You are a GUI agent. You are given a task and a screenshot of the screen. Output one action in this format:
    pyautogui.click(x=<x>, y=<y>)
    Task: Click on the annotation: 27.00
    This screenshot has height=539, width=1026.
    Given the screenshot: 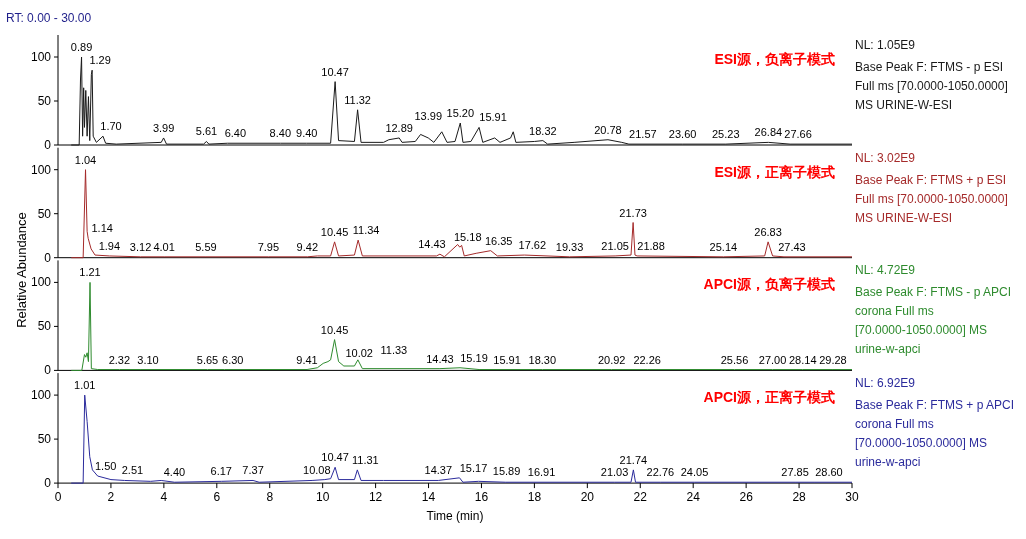 What is the action you would take?
    pyautogui.click(x=772, y=359)
    